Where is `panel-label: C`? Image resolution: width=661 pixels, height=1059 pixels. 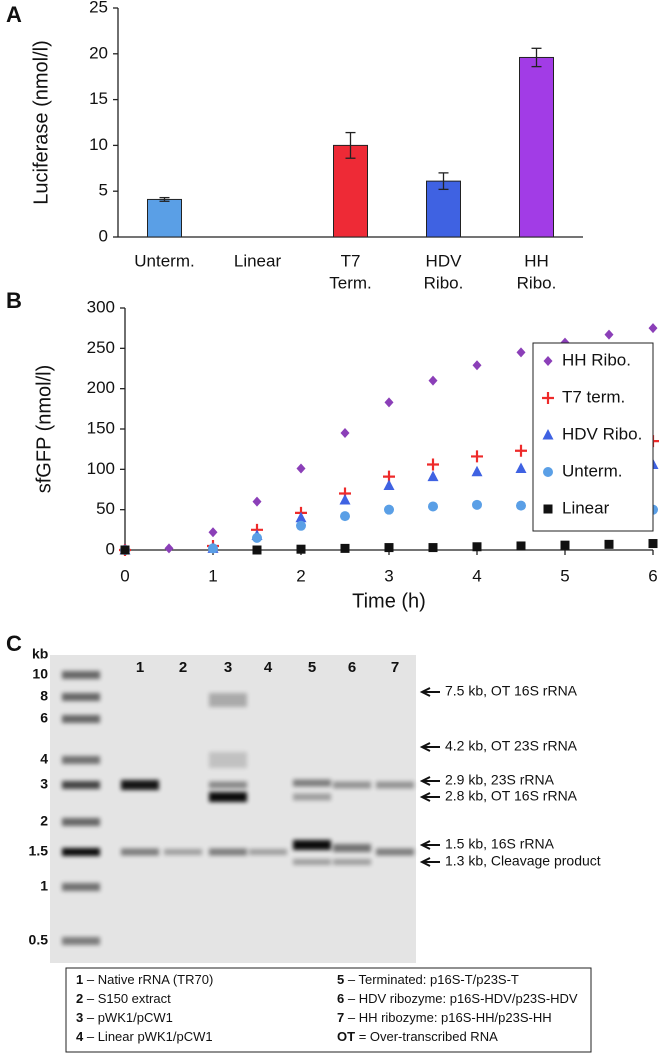 panel-label: C is located at coordinates (14, 643).